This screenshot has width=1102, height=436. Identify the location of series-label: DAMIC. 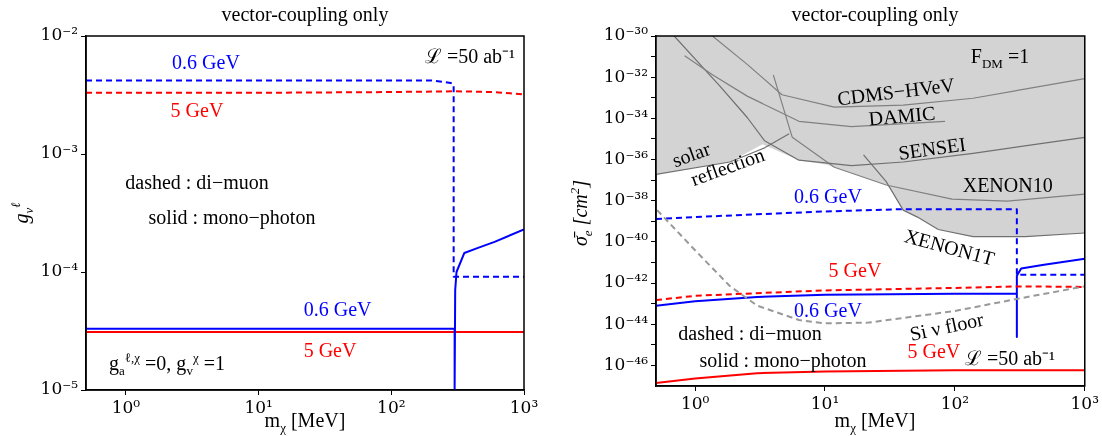
(902, 115).